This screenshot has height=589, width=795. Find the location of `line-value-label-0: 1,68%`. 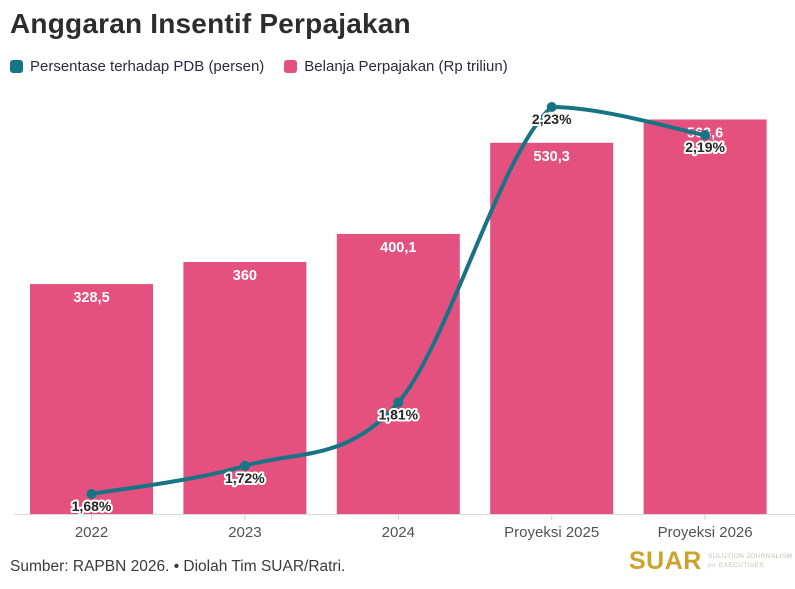

line-value-label-0: 1,68% is located at coordinates (92, 506).